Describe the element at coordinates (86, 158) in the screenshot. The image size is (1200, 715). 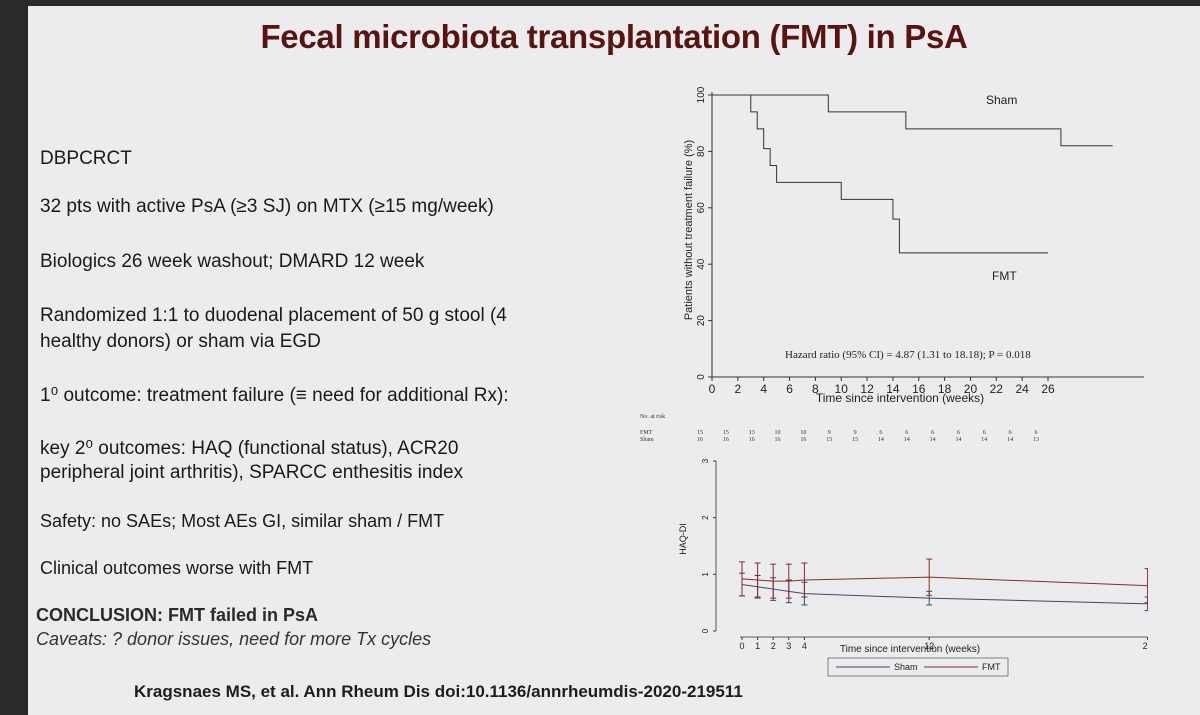
I see `bullet-design: DBPCRCT` at that location.